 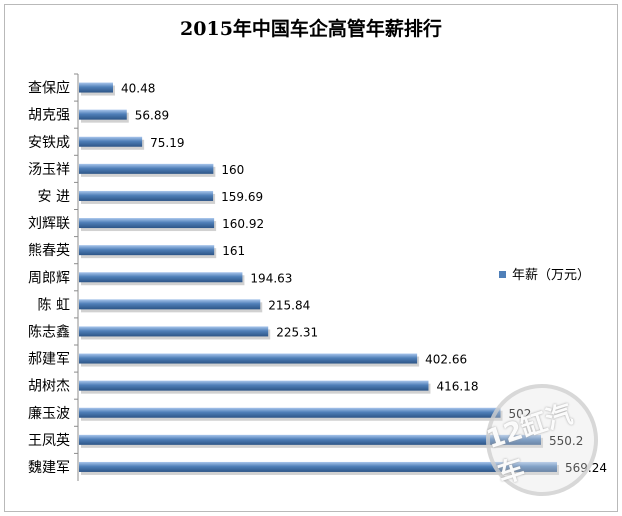 I want to click on y-tick-label: 魏建军, so click(x=49, y=468).